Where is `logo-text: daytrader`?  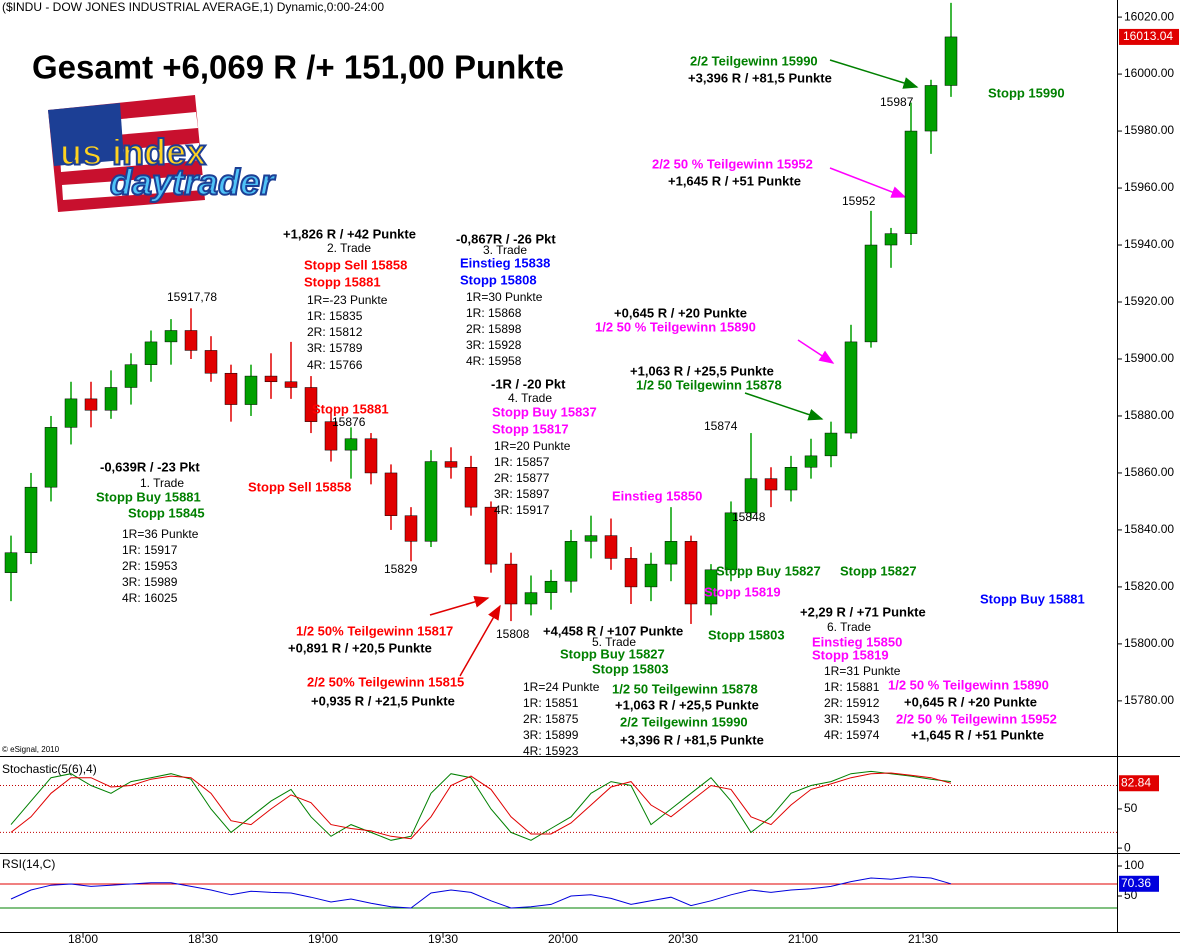
logo-text: daytrader is located at coordinates (193, 182).